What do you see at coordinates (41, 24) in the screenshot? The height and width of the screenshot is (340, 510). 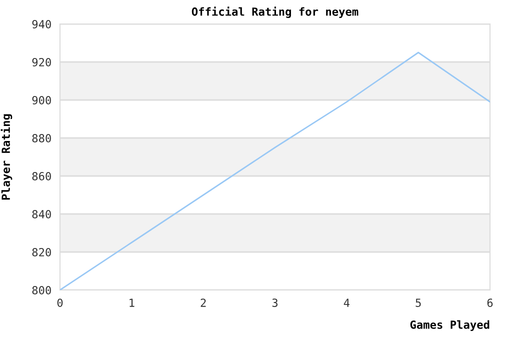 I see `y-tick-label: 940` at bounding box center [41, 24].